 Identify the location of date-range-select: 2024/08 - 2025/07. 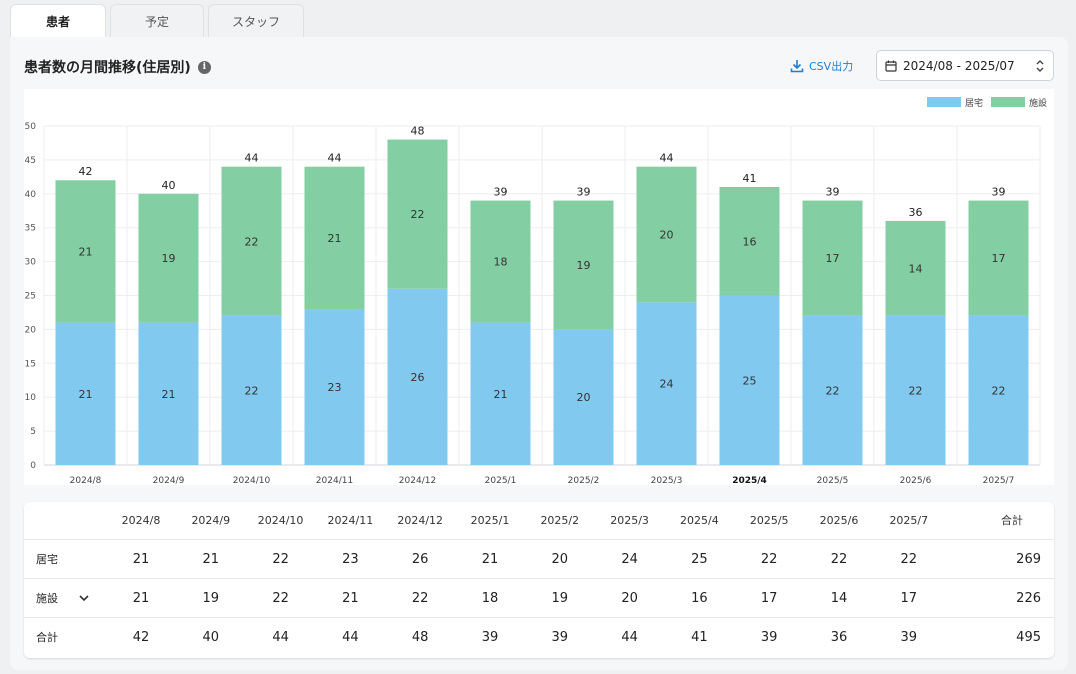
(965, 65).